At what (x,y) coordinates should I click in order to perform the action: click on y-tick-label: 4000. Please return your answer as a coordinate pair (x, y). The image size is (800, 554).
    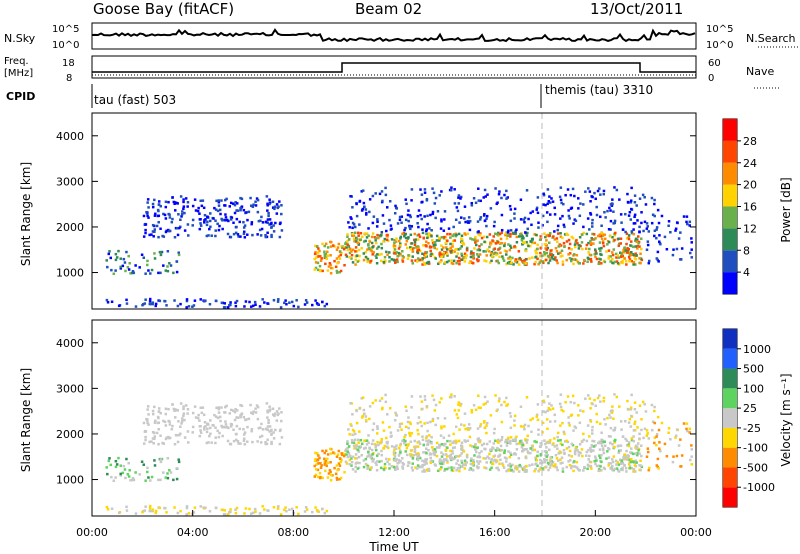
    Looking at the image, I should click on (70, 343).